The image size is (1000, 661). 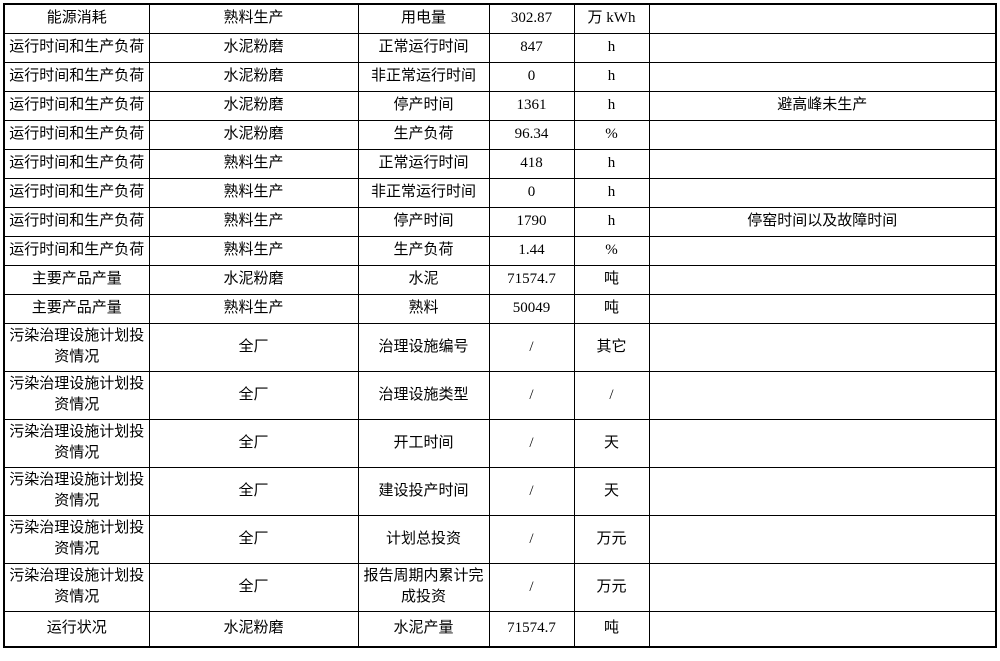 What do you see at coordinates (611, 308) in the screenshot?
I see `cell-unit: 吨` at bounding box center [611, 308].